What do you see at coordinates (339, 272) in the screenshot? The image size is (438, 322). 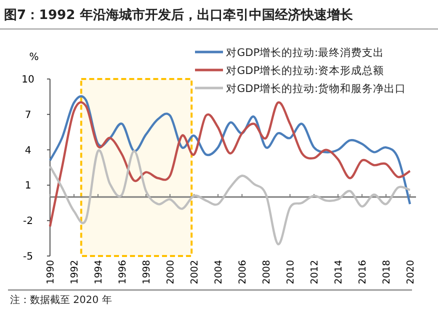 I see `x-tick-label: 2014` at bounding box center [339, 272].